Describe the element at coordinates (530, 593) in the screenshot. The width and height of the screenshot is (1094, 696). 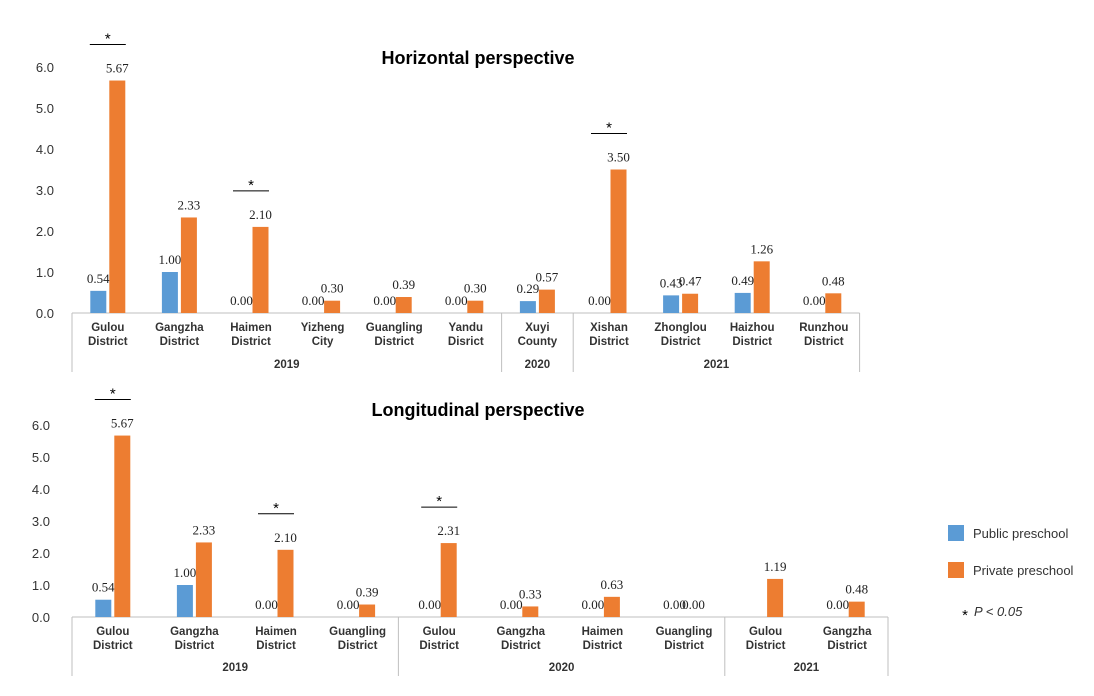
I see `data-label: 0.33` at that location.